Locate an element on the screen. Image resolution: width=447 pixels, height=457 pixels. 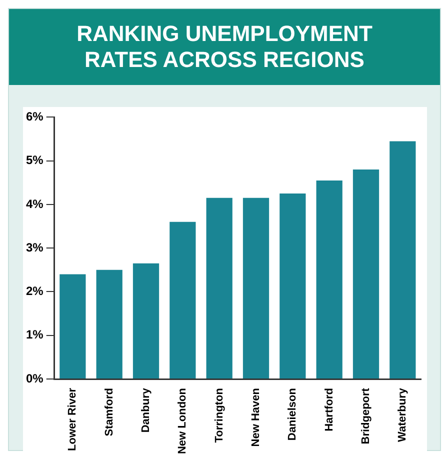
x-tick-label: Bridgeport is located at coordinates (366, 416).